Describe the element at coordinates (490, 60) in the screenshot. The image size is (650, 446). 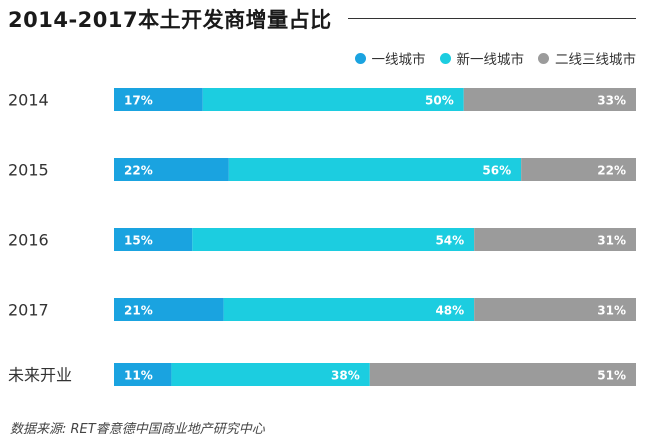
I see `legend-label-new-tier1: 新一线城市` at that location.